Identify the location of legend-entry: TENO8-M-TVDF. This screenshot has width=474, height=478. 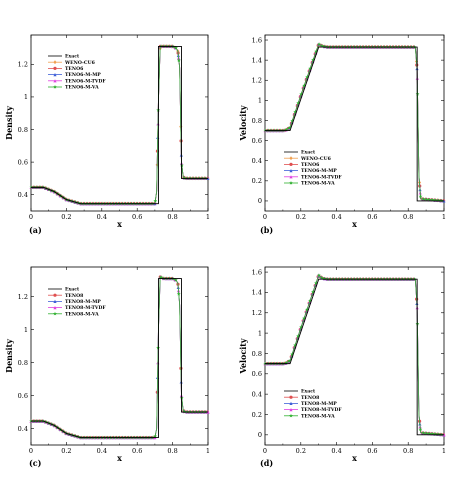
(85, 308).